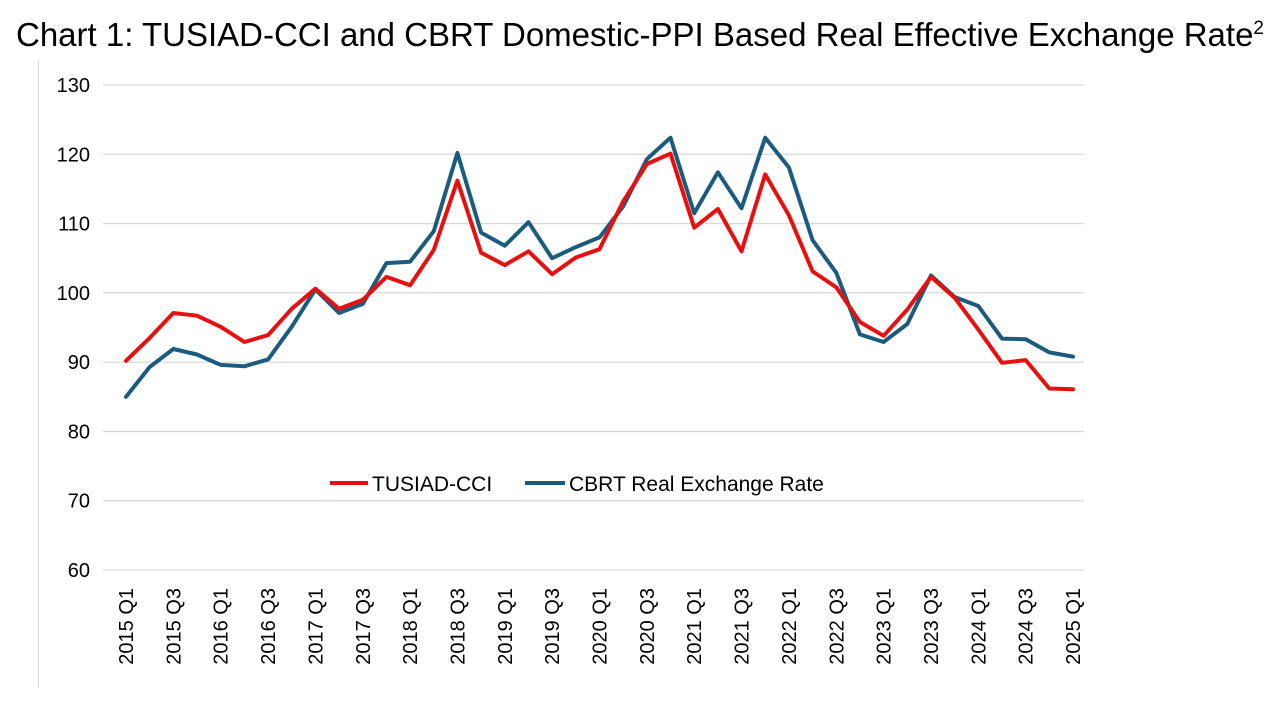  Describe the element at coordinates (269, 626) in the screenshot. I see `x-tick-label: 2016 Q3` at that location.